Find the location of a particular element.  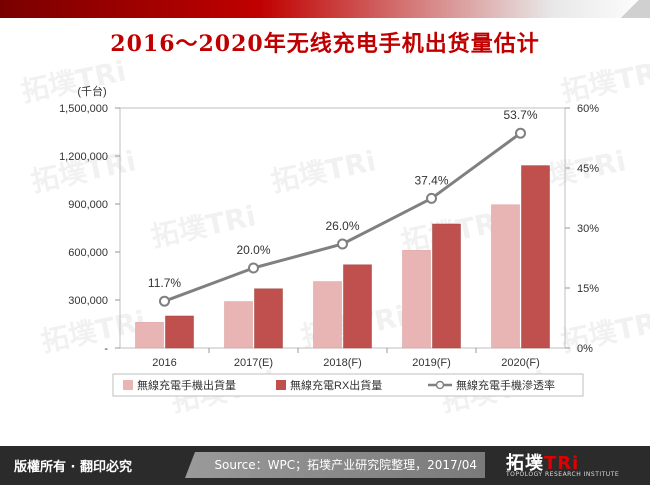

legend-label: 無線充電RX出貨量 is located at coordinates (336, 385).